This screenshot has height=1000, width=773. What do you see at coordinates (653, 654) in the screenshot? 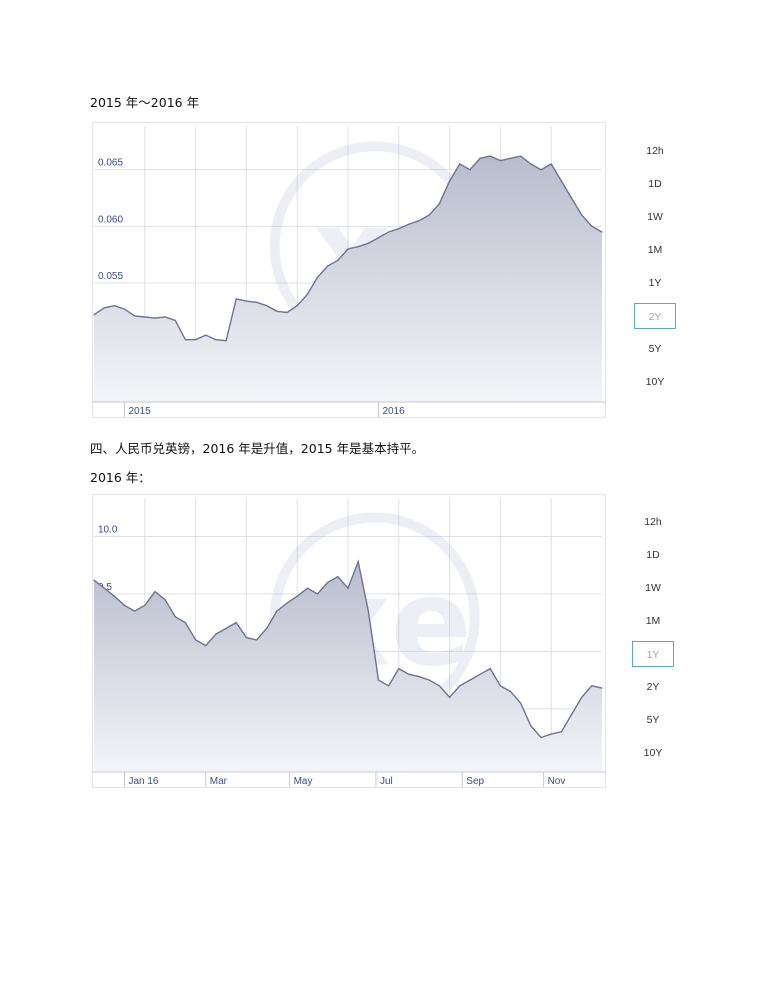
I see `chart2-range-1y: 1Y` at bounding box center [653, 654].